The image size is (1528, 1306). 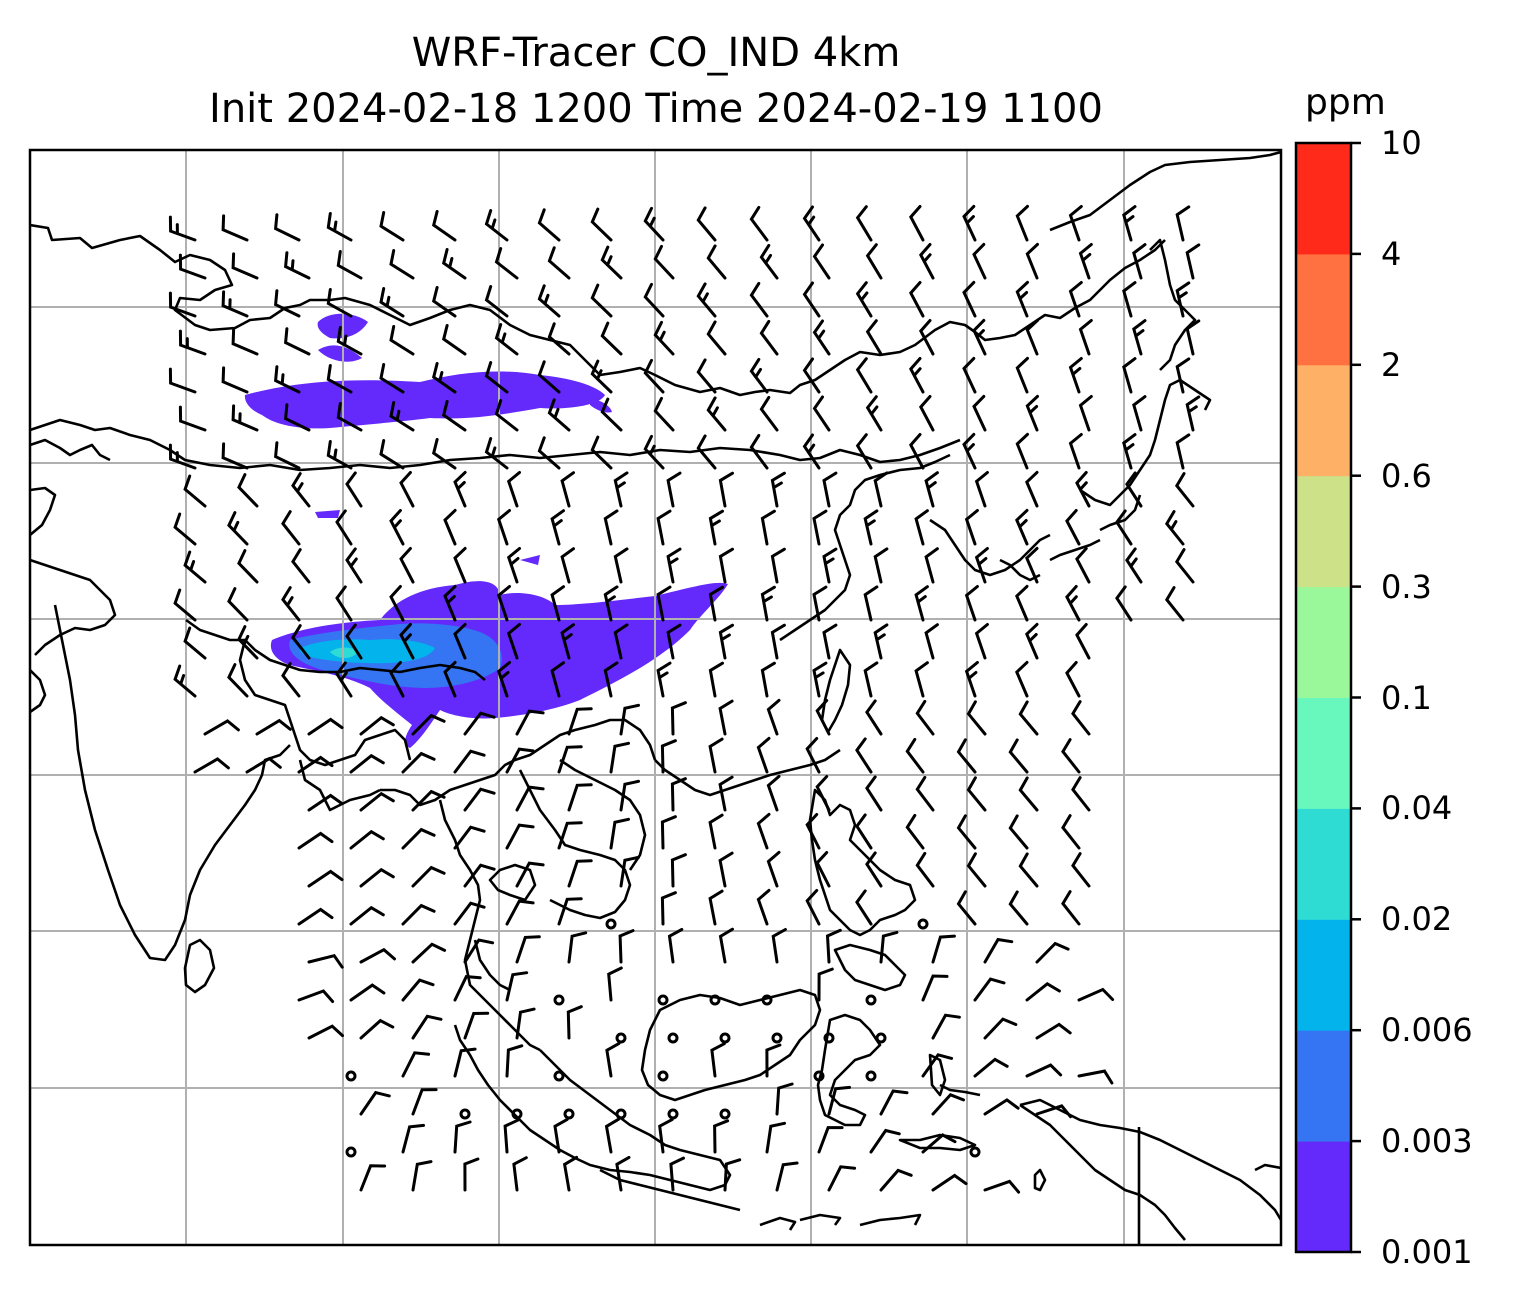 I want to click on colorbar-segment, so click(x=1323, y=1086).